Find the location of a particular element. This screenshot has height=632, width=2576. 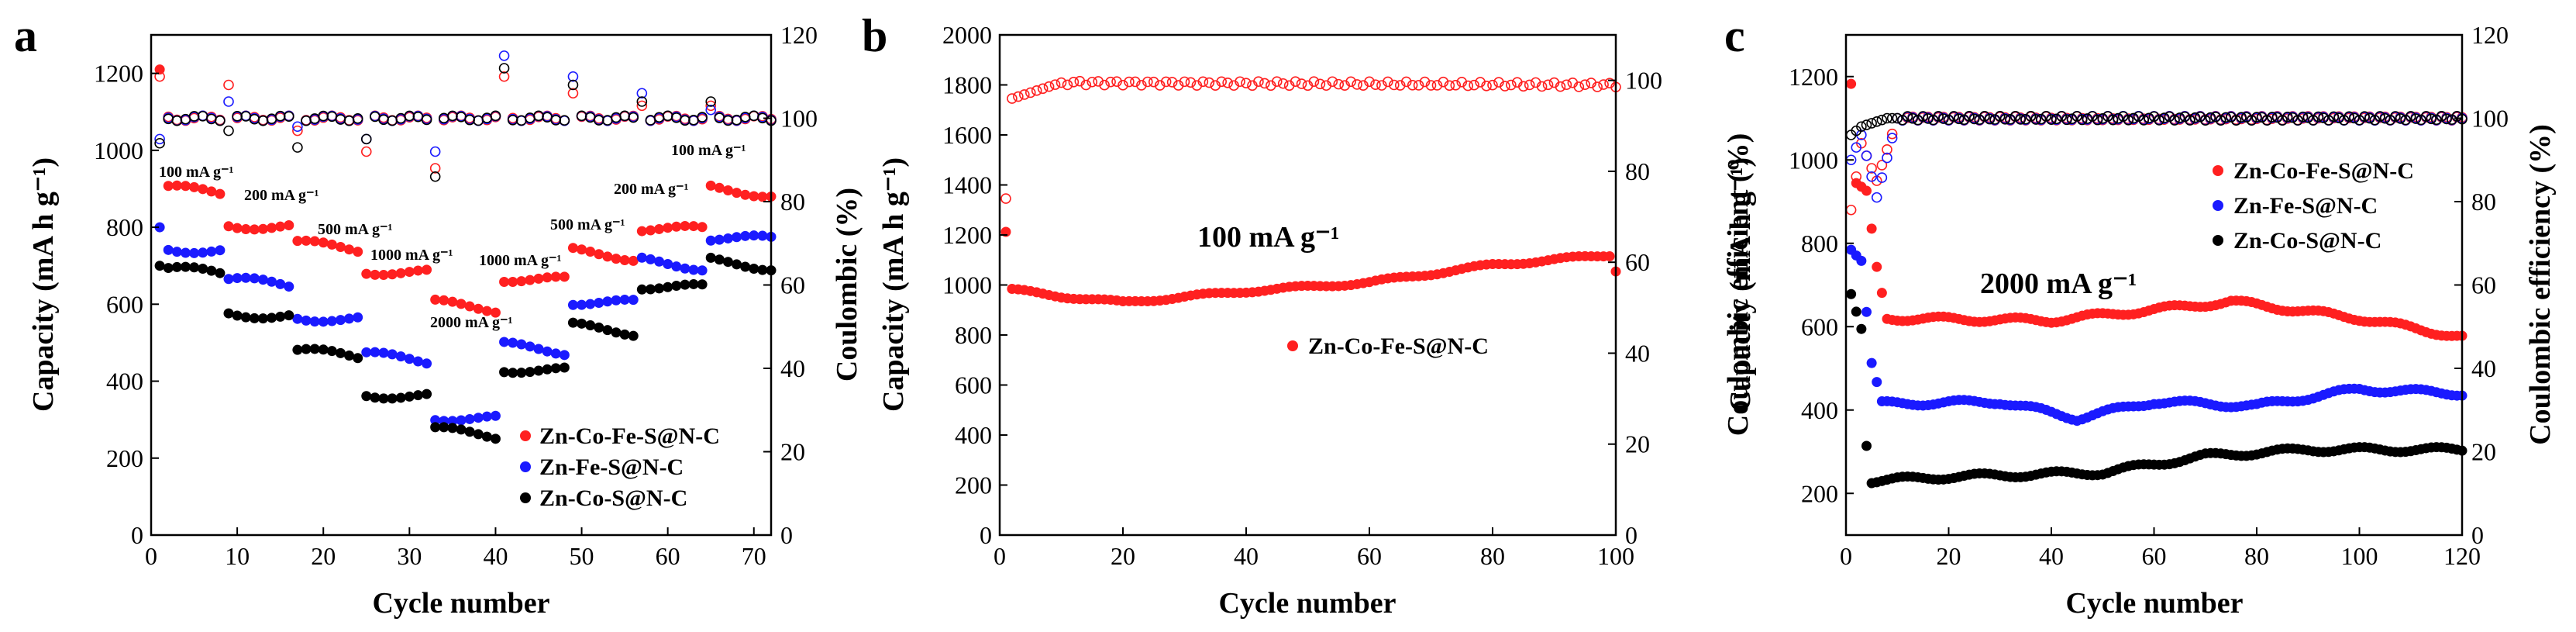

legend-c-zn-co: Zn-Co-S@N-C is located at coordinates (2307, 241).